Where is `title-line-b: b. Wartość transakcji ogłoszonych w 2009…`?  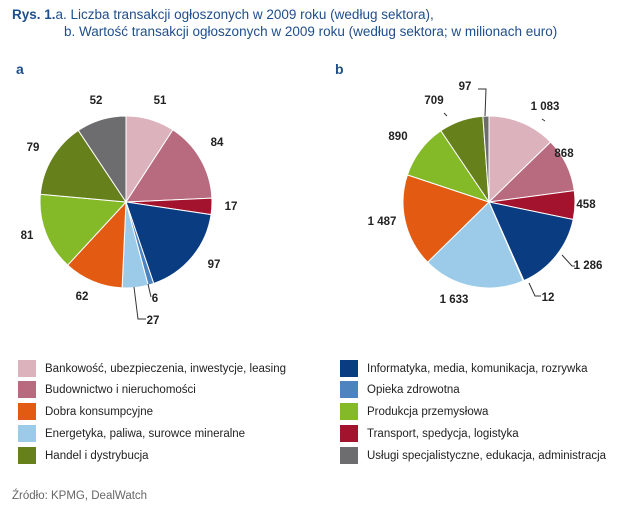
title-line-b: b. Wartość transakcji ogłoszonych w 2009… is located at coordinates (311, 31).